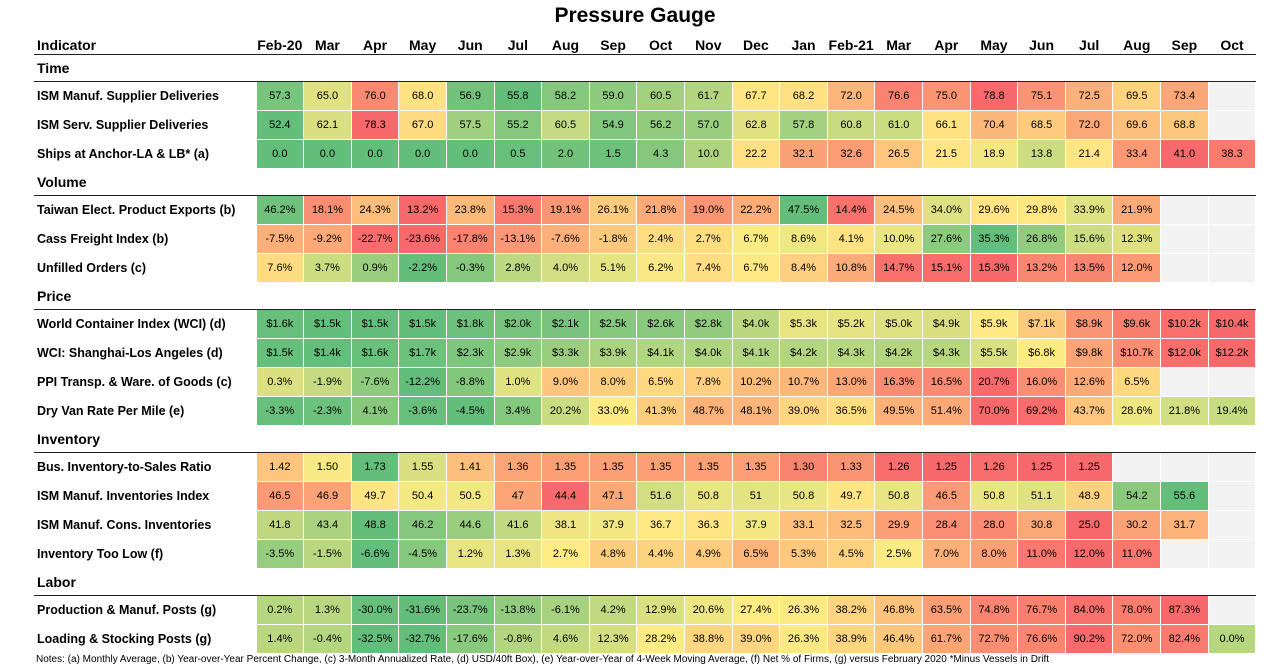 Image resolution: width=1270 pixels, height=668 pixels. What do you see at coordinates (851, 610) in the screenshot?
I see `heat-cell: 38.2%` at bounding box center [851, 610].